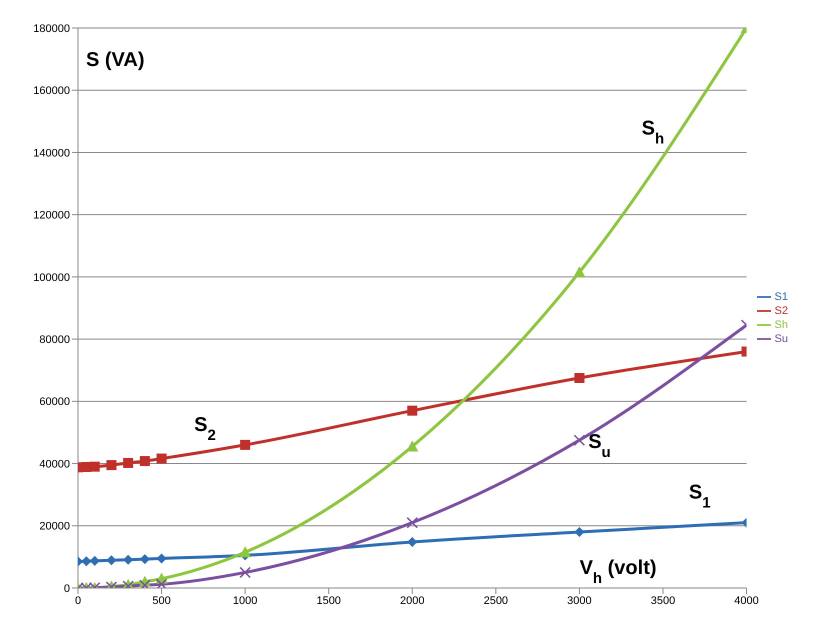 The width and height of the screenshot is (827, 641). I want to click on annotation: S$_{2}$, so click(205, 429).